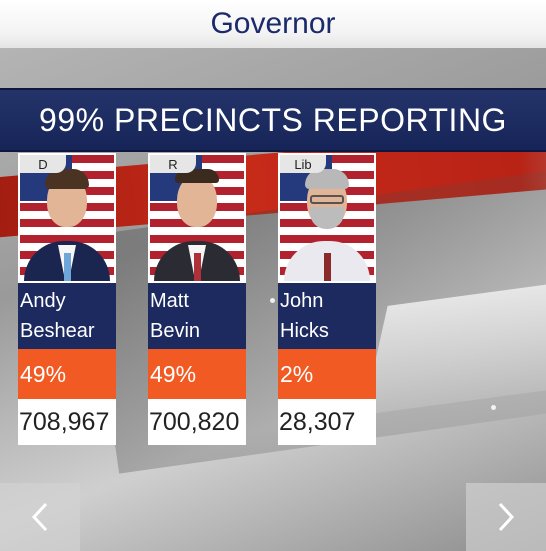  What do you see at coordinates (197, 422) in the screenshot?
I see `vote-count: 700,820` at bounding box center [197, 422].